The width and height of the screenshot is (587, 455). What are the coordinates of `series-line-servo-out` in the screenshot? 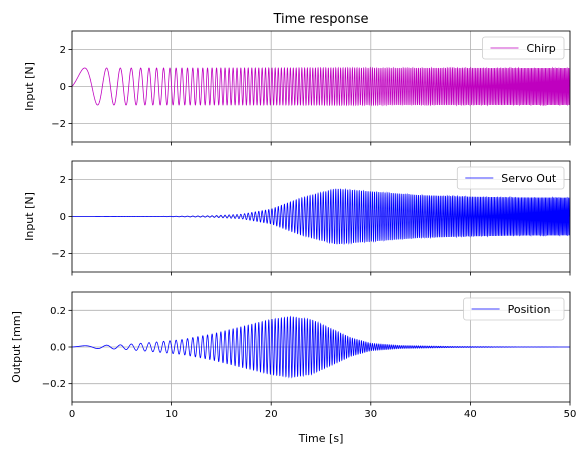 It's located at (321, 217).